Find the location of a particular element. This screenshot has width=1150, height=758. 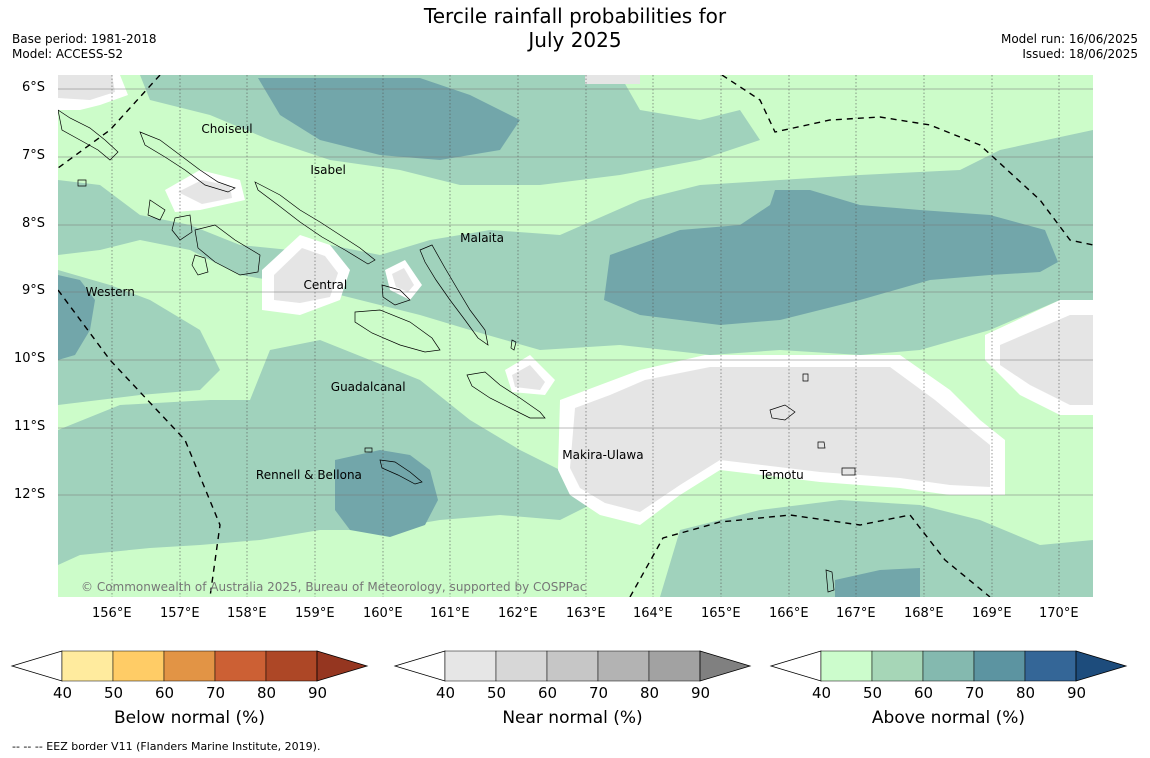

guadalcanal-island is located at coordinates (397, 331).